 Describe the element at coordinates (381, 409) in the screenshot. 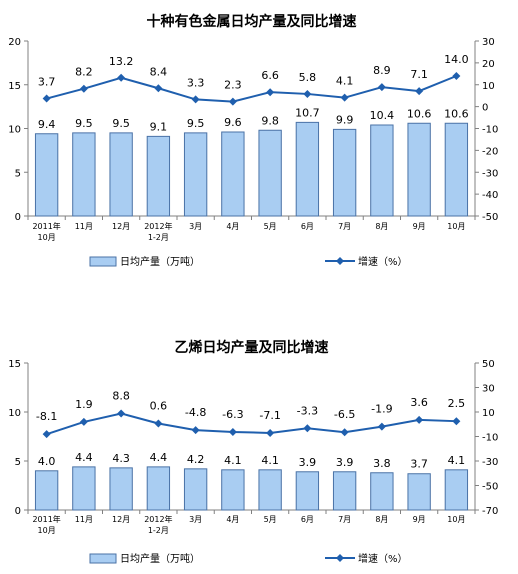

I see `line-value-label: -1.9` at that location.